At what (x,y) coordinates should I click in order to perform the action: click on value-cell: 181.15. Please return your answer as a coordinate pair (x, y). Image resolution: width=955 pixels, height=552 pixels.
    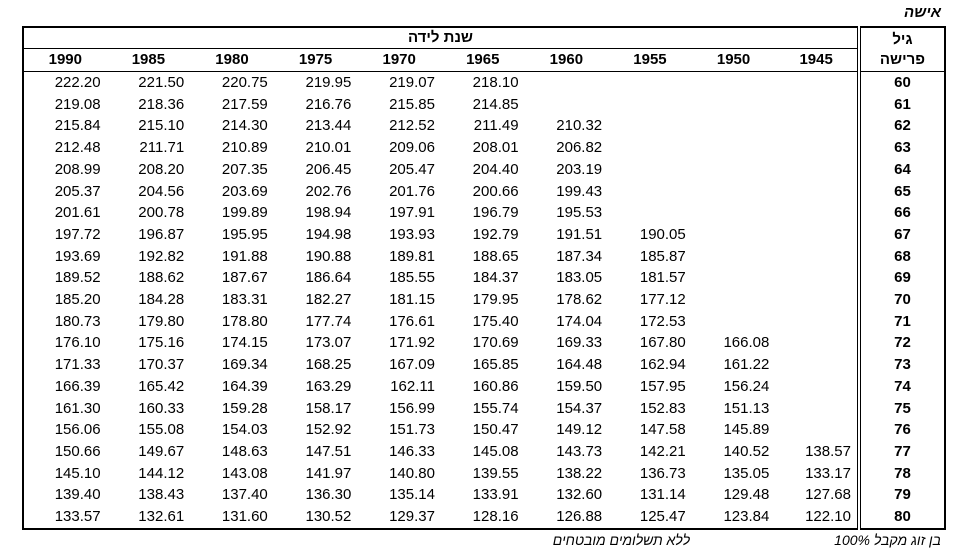
    Looking at the image, I should click on (412, 300).